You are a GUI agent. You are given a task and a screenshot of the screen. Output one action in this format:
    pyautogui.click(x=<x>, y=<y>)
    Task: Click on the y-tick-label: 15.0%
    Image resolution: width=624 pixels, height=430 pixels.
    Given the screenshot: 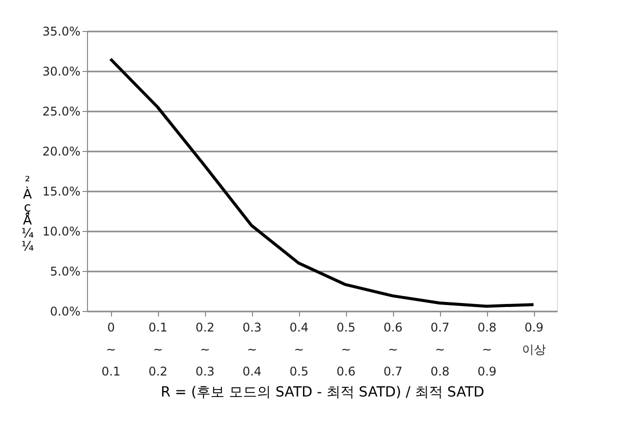 What is the action you would take?
    pyautogui.click(x=61, y=191)
    